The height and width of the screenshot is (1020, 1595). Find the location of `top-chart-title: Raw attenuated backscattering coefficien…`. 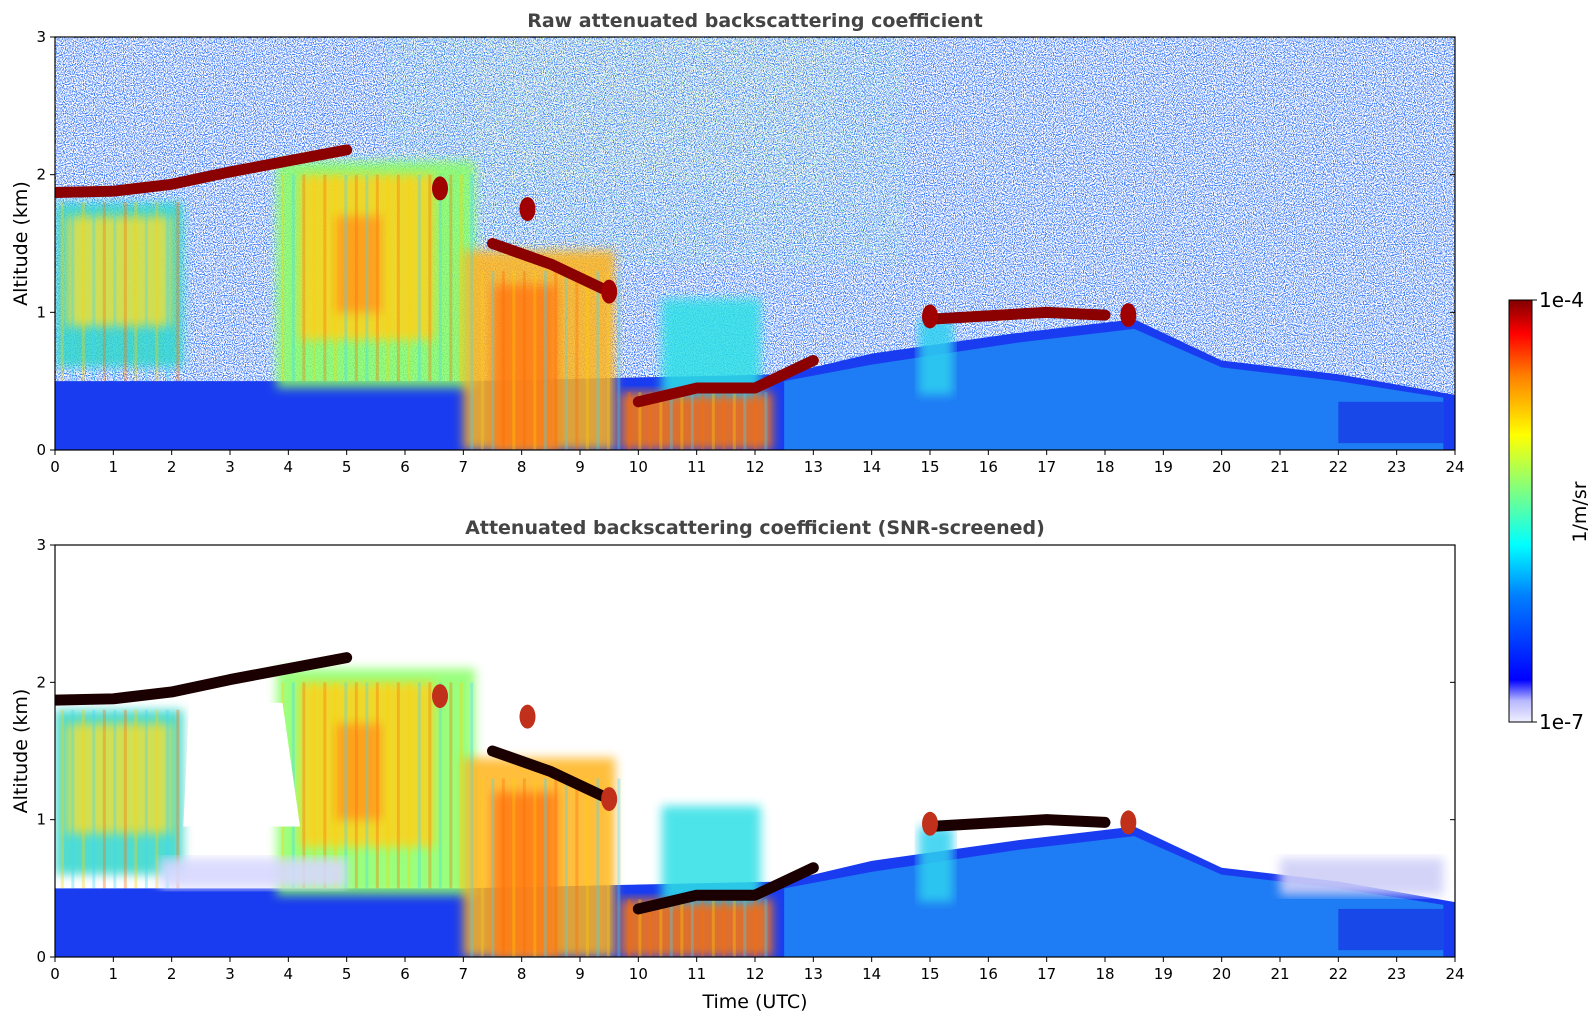

top-chart-title: Raw attenuated backscattering coefficien… is located at coordinates (755, 21).